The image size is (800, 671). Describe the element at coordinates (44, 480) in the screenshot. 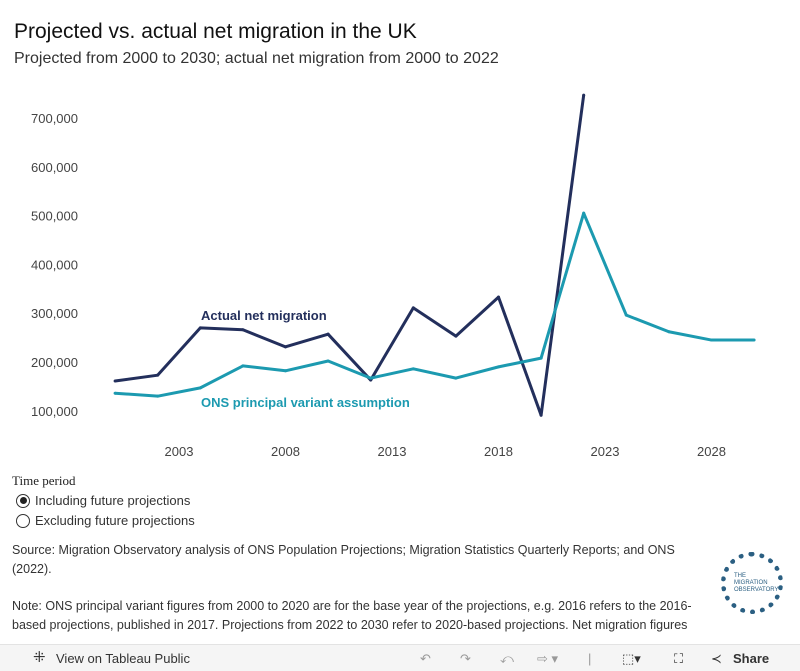

I see `filter-label: Time period` at that location.